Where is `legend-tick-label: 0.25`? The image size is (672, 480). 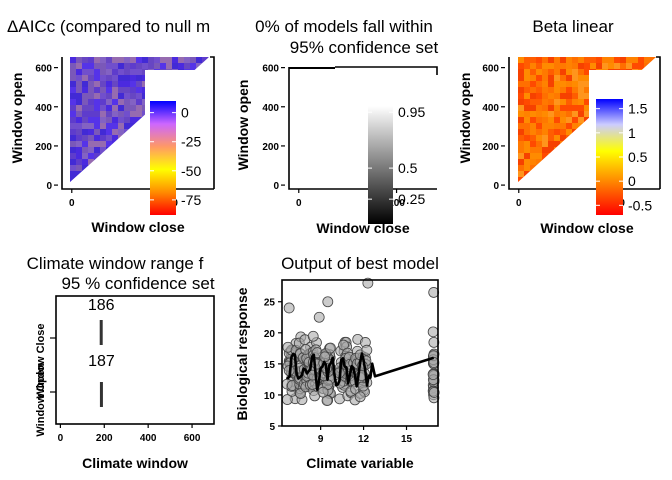
legend-tick-label: 0.25 is located at coordinates (411, 199).